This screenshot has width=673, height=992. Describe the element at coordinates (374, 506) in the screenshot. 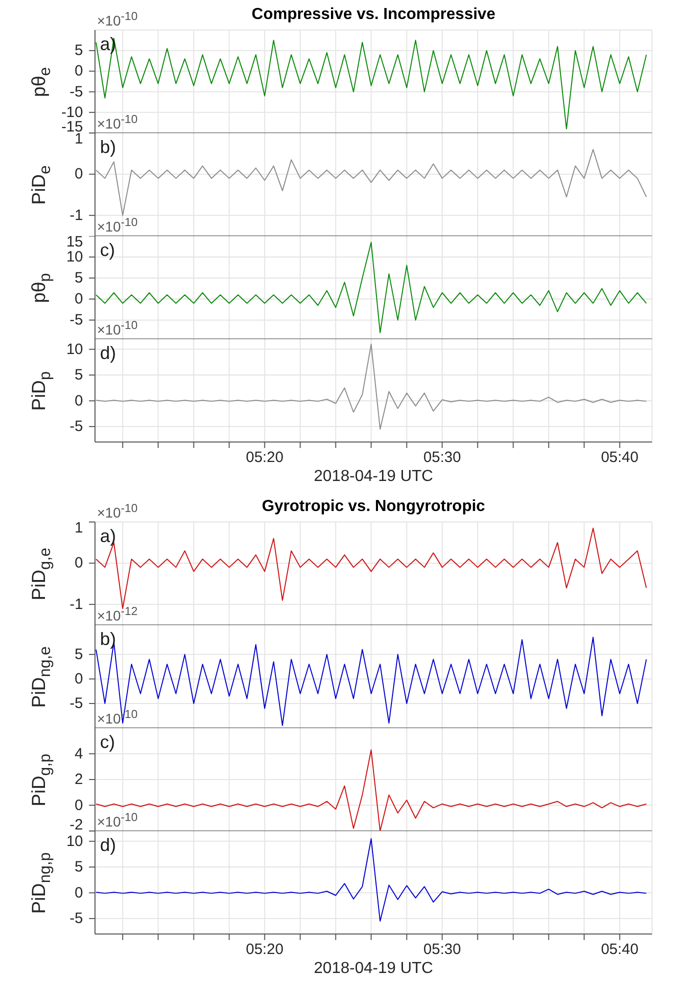

I see `chart-title: Gyrotropic vs. Nongyrotropic` at that location.